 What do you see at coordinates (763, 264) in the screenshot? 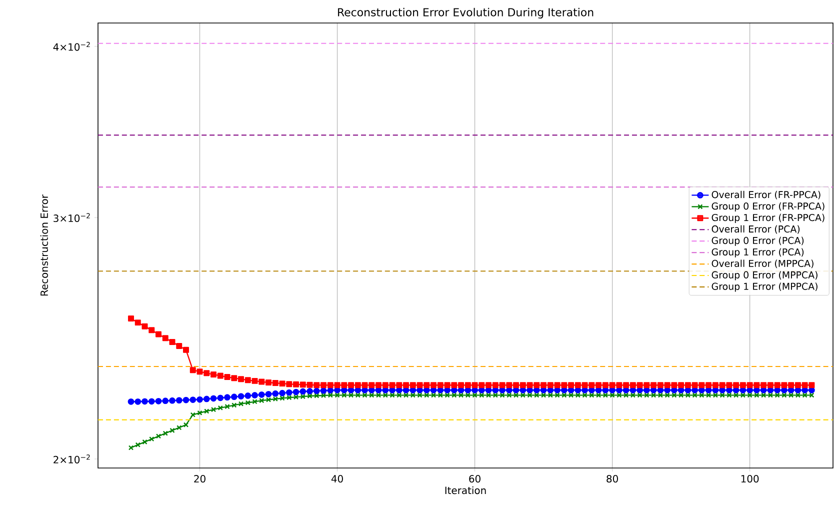
I see `legend-label: Overall Error (MPPCA)` at bounding box center [763, 264].